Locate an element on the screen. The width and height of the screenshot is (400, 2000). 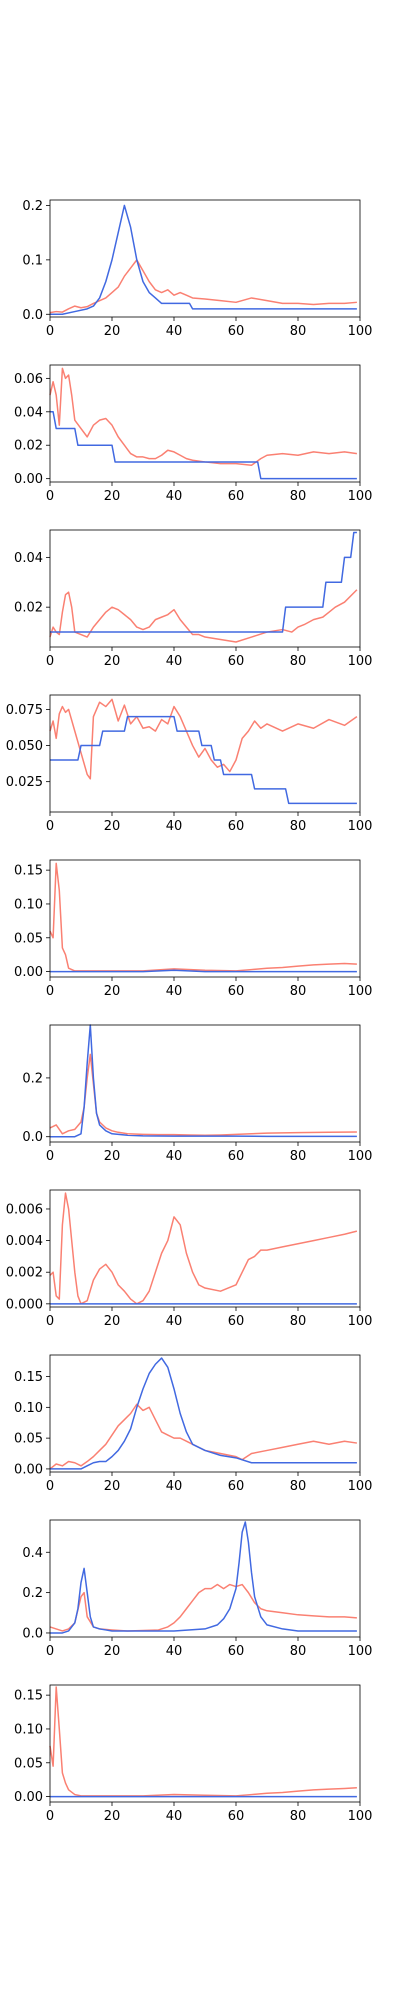
y-tick-label: 0.002 is located at coordinates (24, 1273).